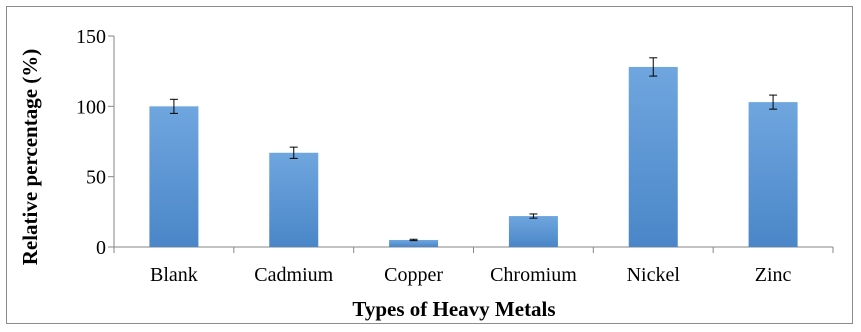 The height and width of the screenshot is (332, 861). What do you see at coordinates (293, 275) in the screenshot?
I see `x-tick-label: Cadmium` at bounding box center [293, 275].